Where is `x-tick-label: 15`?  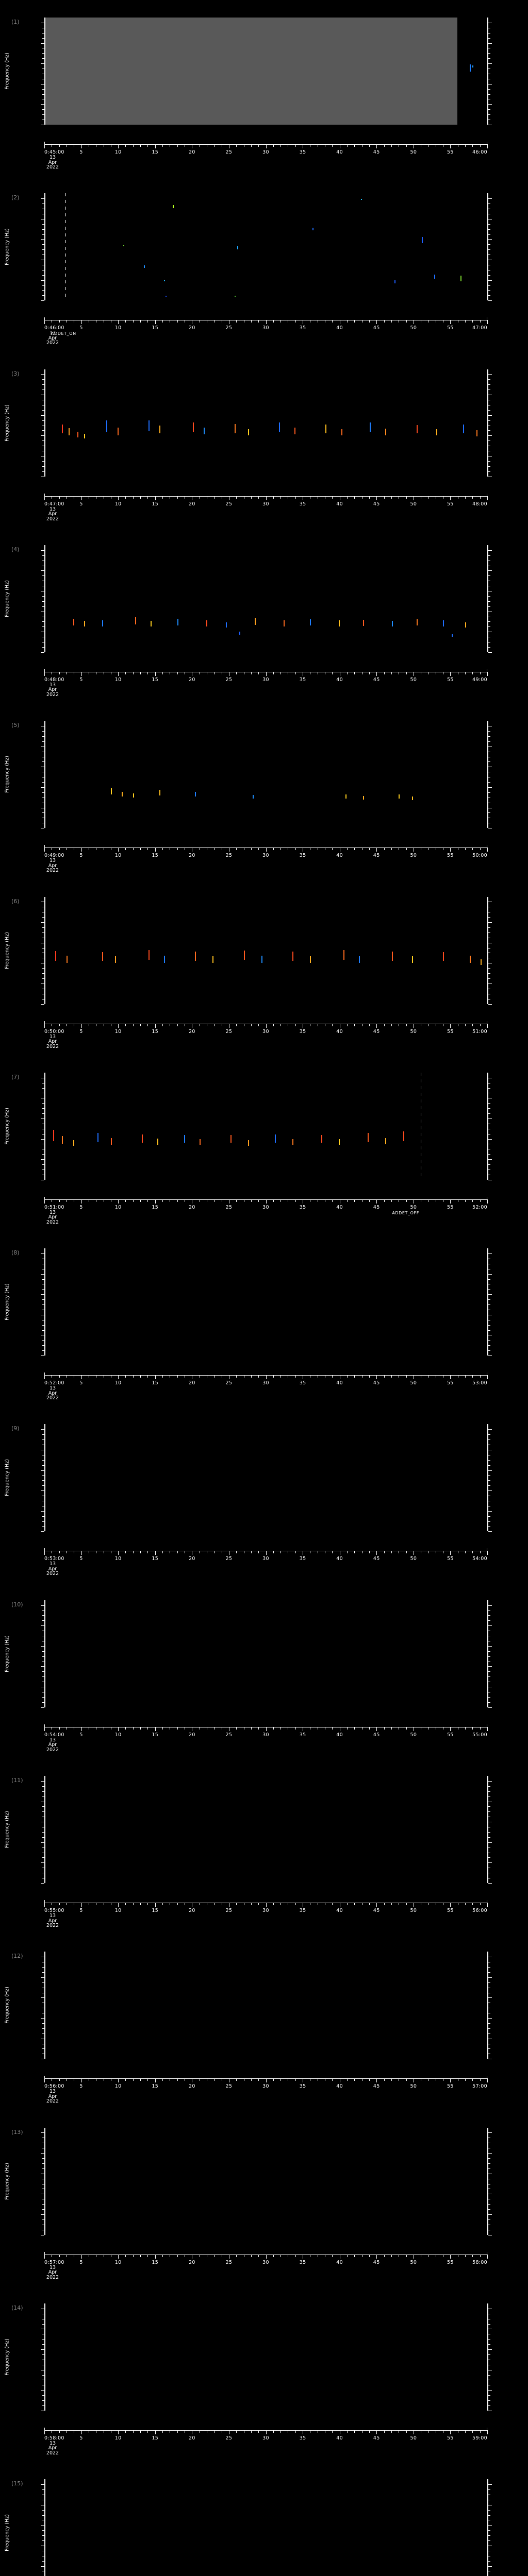 x-tick-label: 15 is located at coordinates (155, 328).